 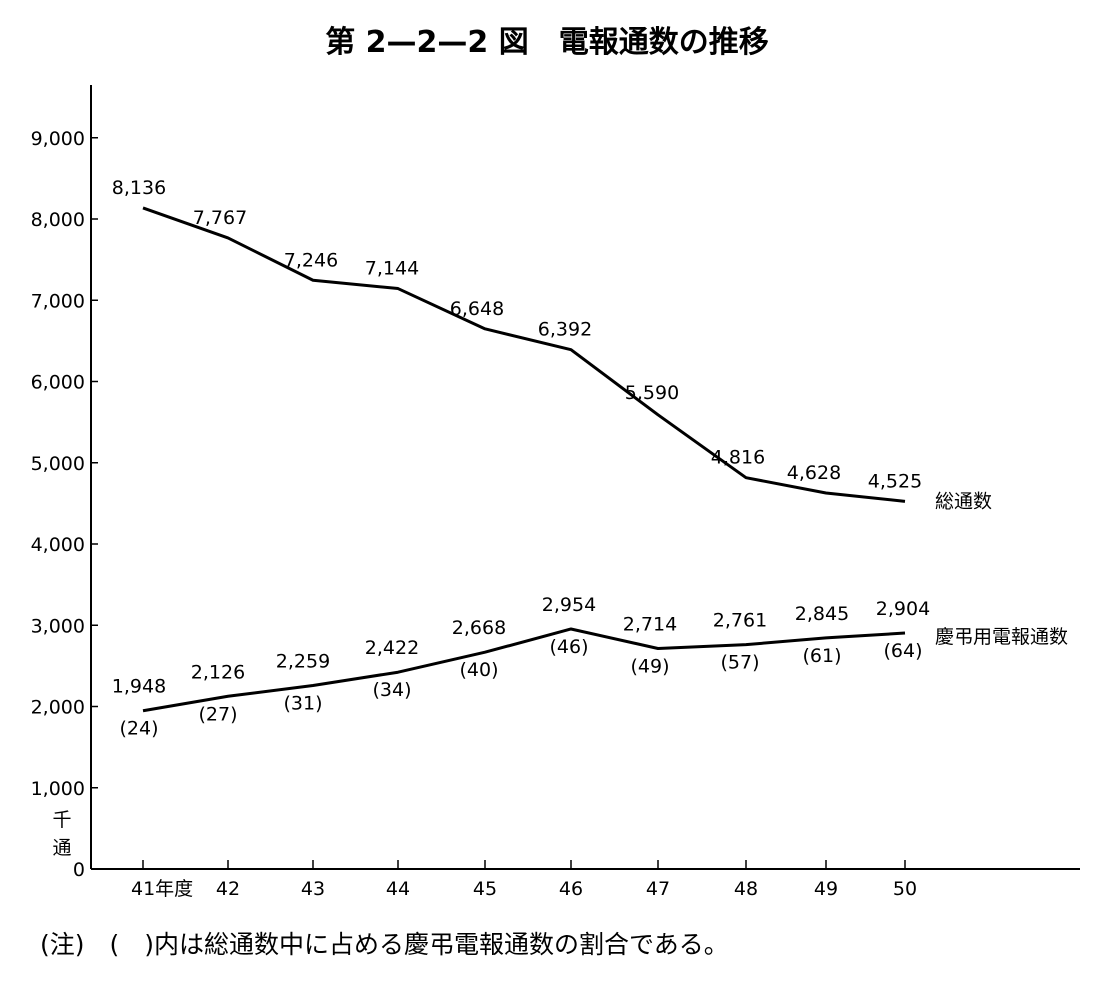 What do you see at coordinates (740, 621) in the screenshot?
I see `data-label-congratulatory: 2,761` at bounding box center [740, 621].